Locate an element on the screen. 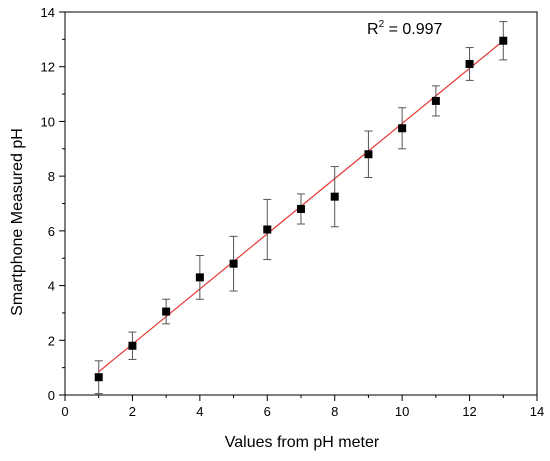  r-squared-superscript: 2 is located at coordinates (382, 24).